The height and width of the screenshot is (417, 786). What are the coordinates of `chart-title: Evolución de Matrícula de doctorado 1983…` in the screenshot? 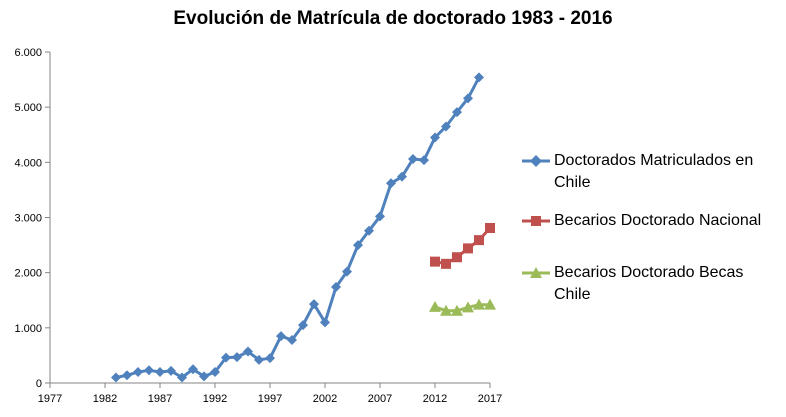 It's located at (393, 18).